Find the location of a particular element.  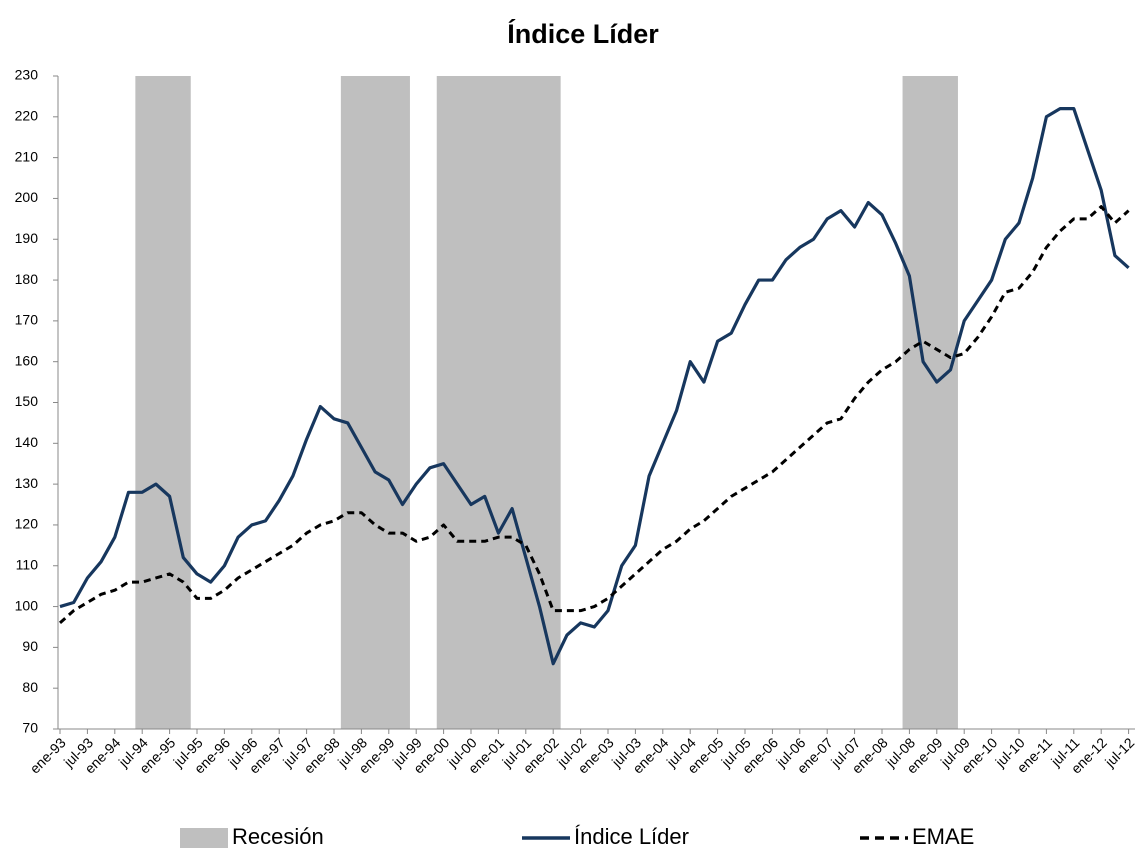

y-tick-label: 180 is located at coordinates (27, 279).